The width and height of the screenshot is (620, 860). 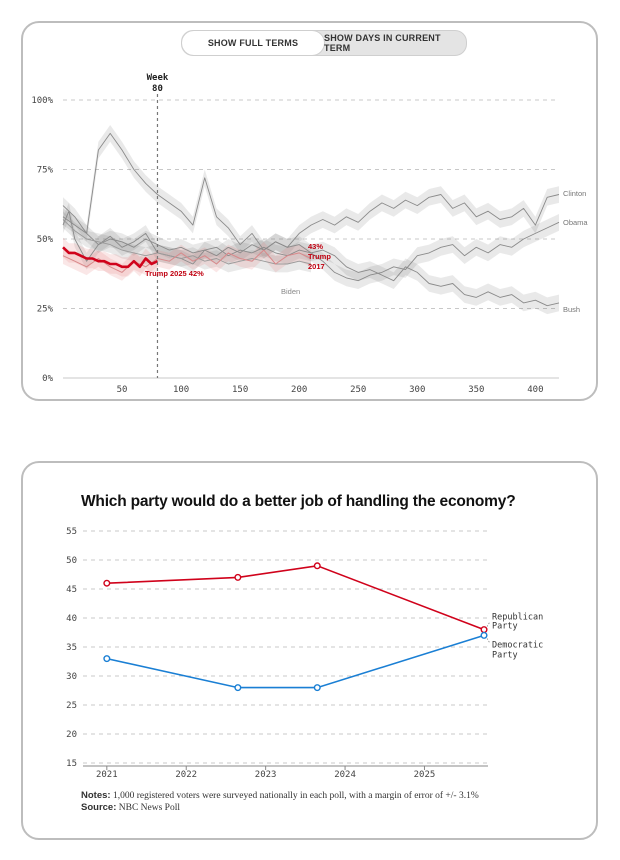 What do you see at coordinates (71, 532) in the screenshot?
I see `y-tick-label: 55` at bounding box center [71, 532].